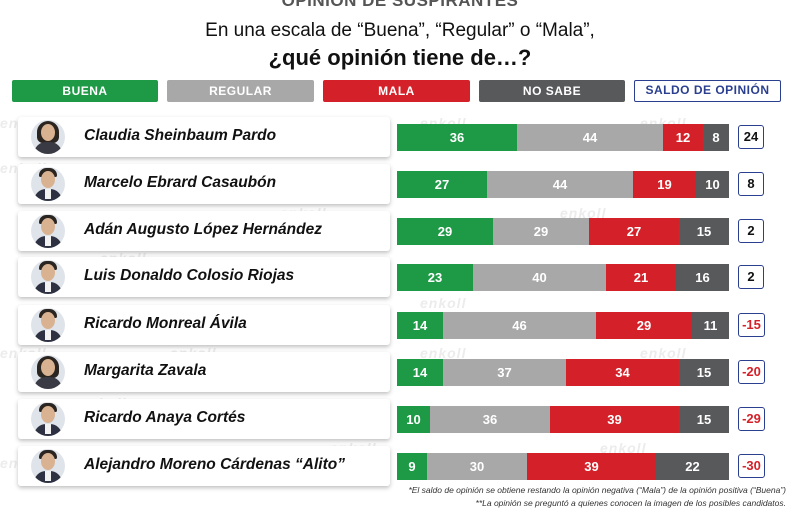 The image size is (800, 512). I want to click on bar-segment-buena: 27, so click(442, 184).